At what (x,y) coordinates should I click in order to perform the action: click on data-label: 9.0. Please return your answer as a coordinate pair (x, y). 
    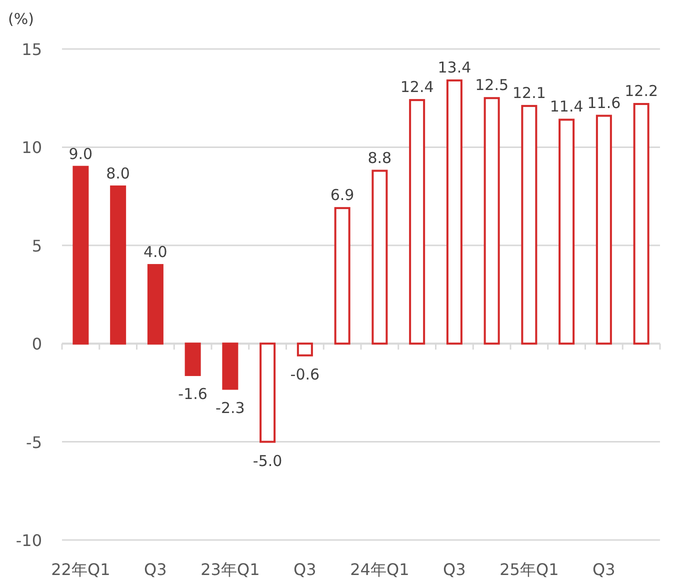
    Looking at the image, I should click on (80, 153).